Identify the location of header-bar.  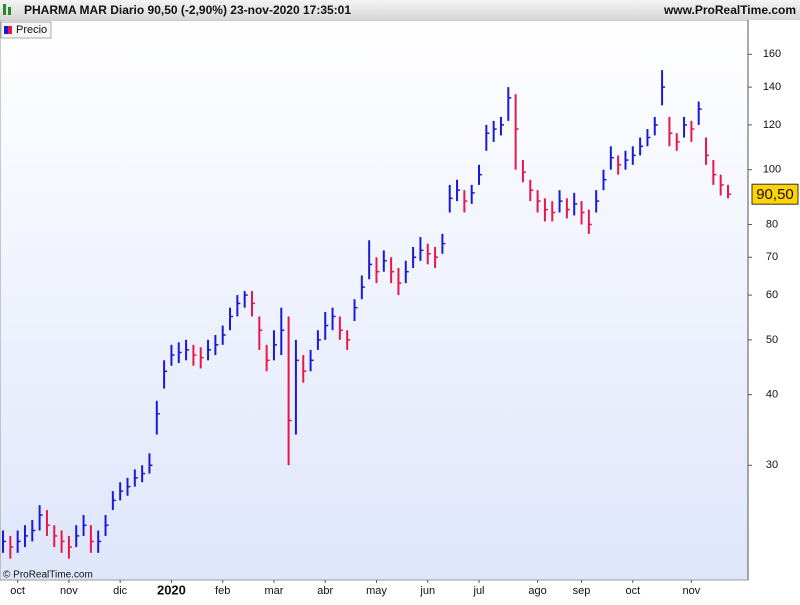
(400, 10).